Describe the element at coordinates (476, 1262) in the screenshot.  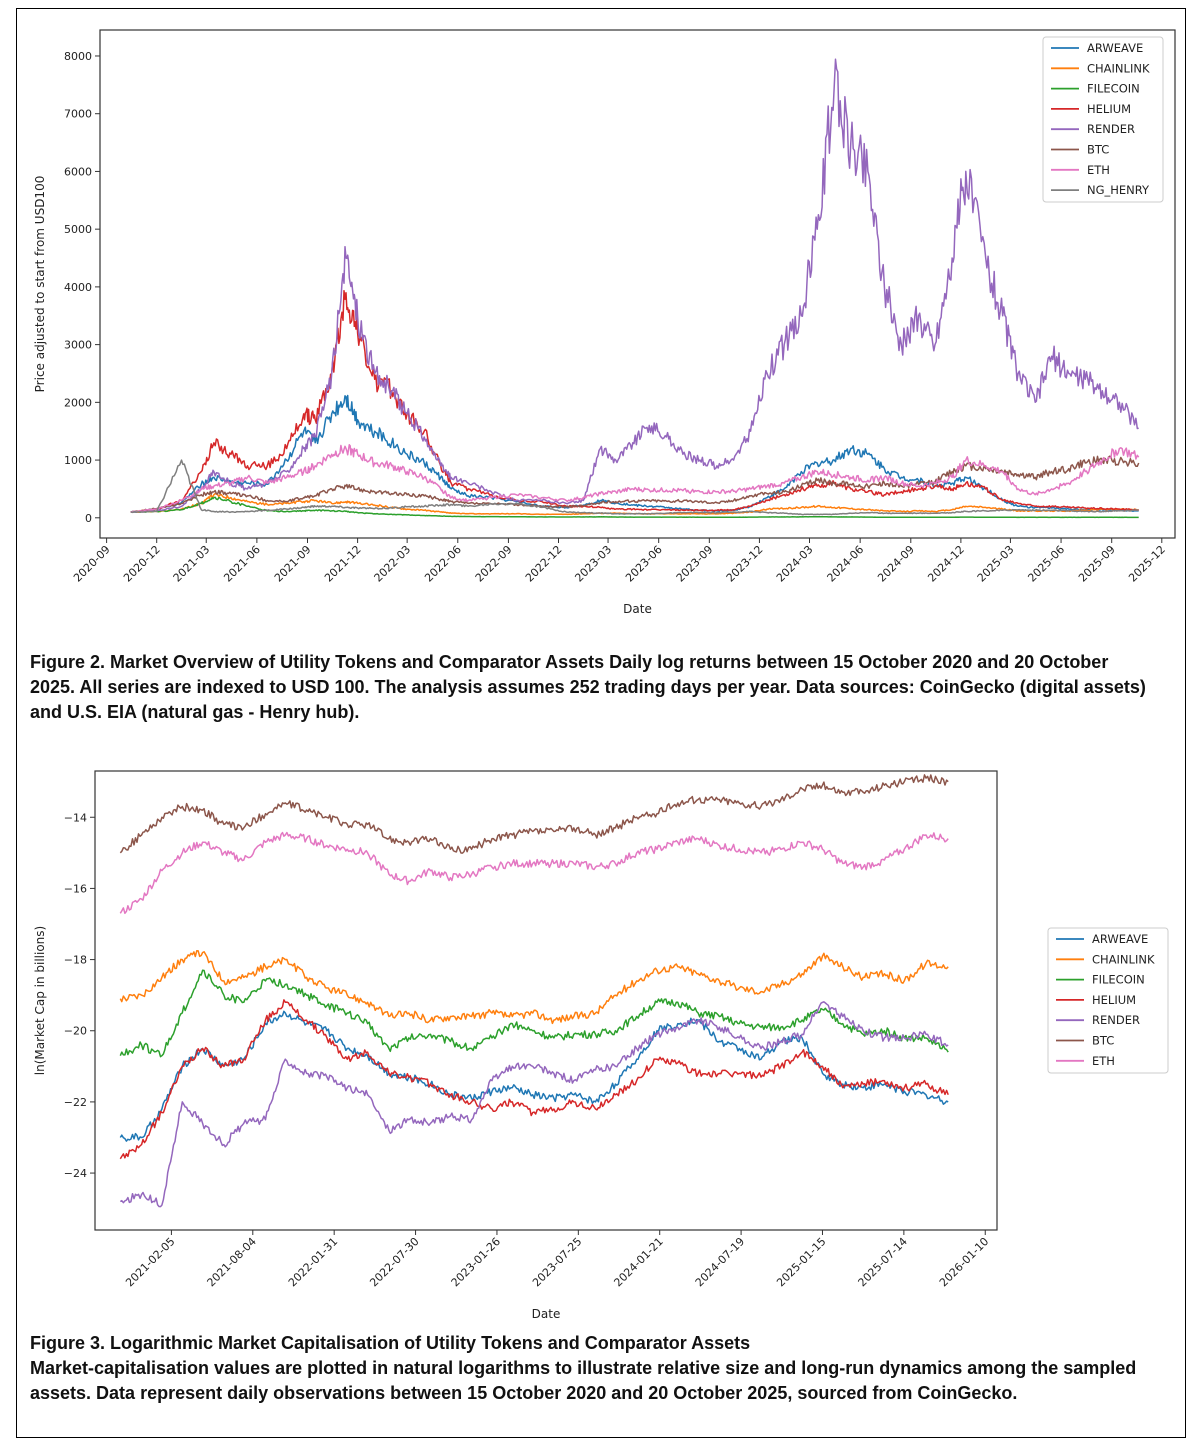
I see `x-tick-label: 2023-01-26` at that location.